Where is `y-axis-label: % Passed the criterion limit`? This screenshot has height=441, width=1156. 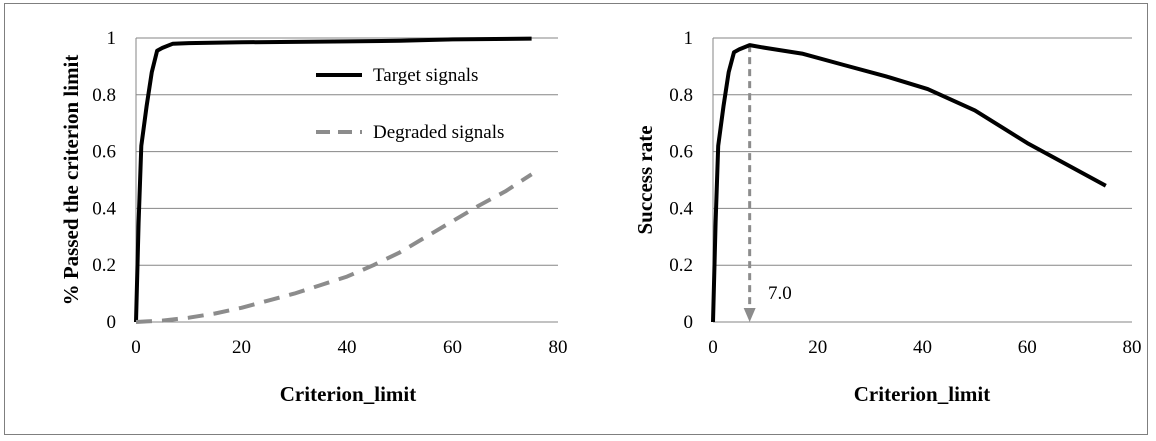 y-axis-label: % Passed the criterion limit is located at coordinates (71, 180).